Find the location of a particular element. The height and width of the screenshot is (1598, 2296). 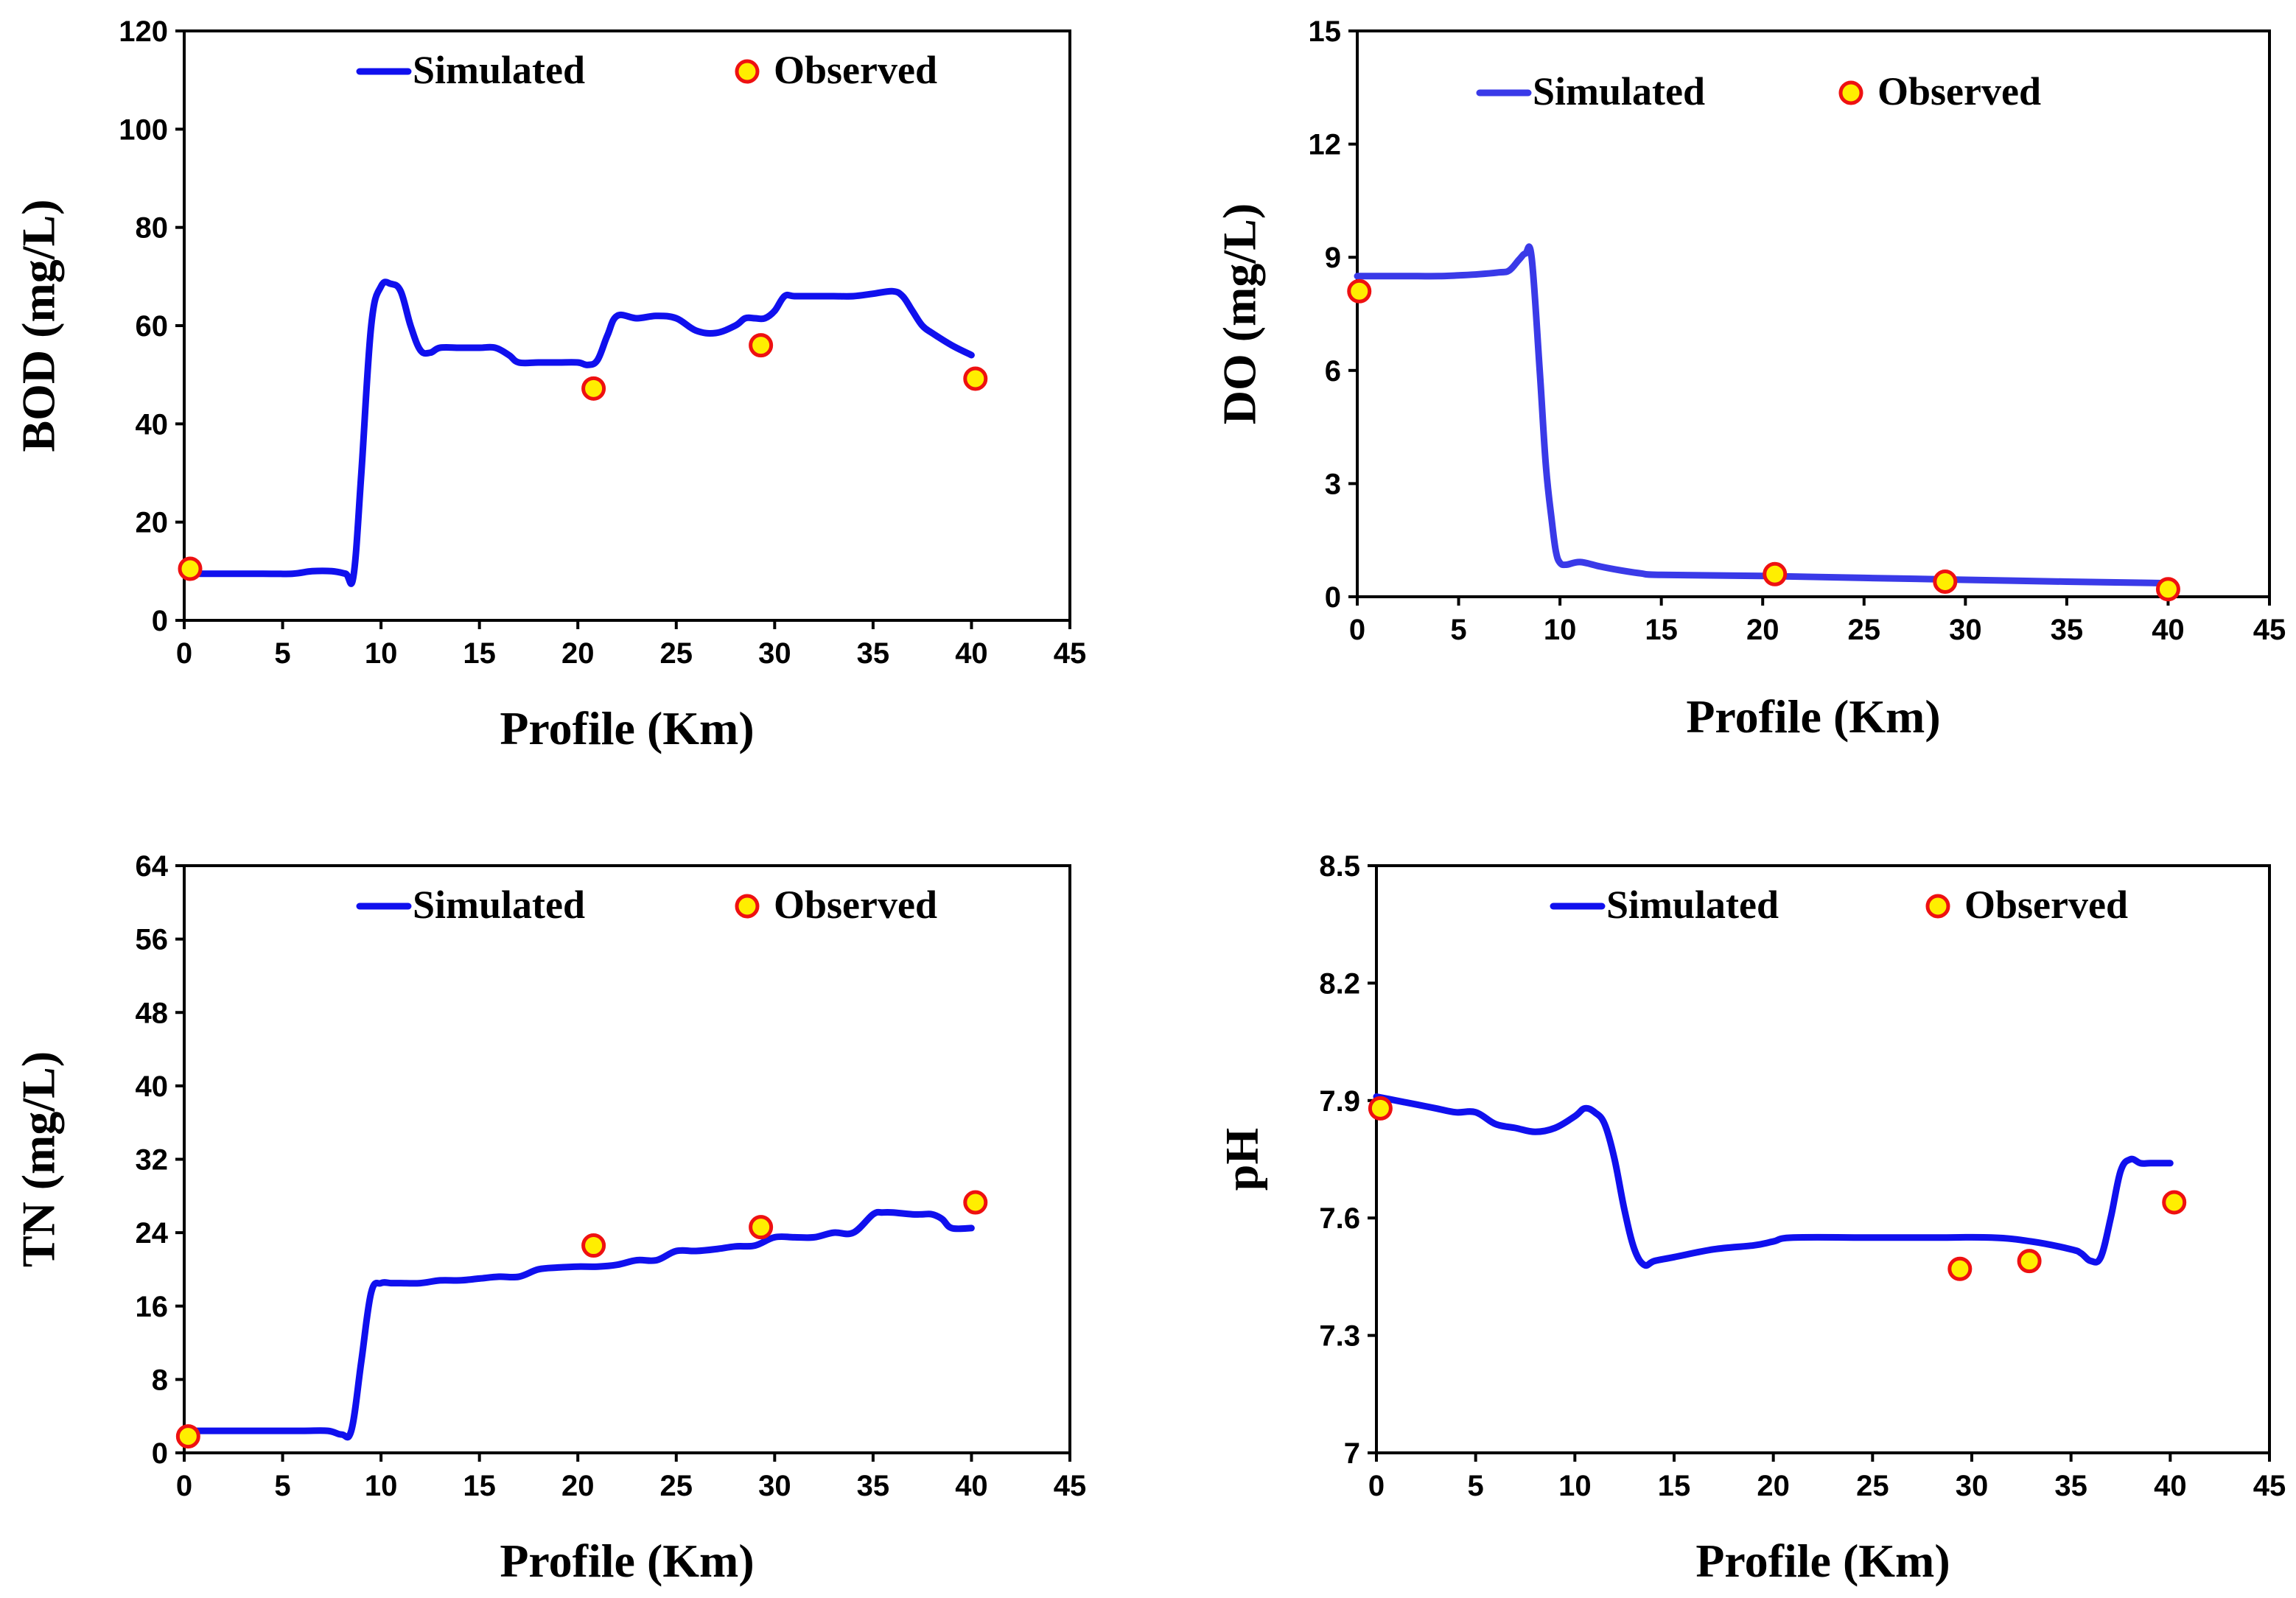

bod-legend-simulated: Simulated is located at coordinates (499, 70).